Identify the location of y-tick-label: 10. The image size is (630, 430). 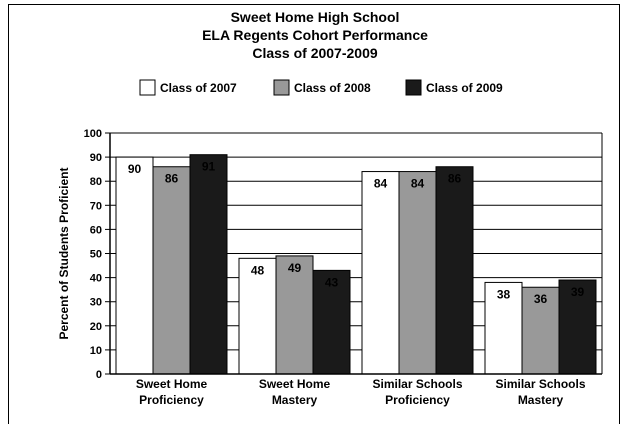
(96, 351).